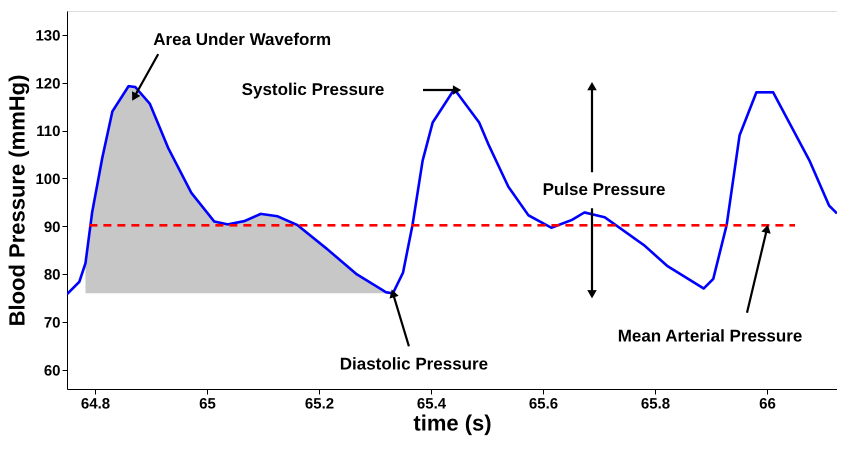 The height and width of the screenshot is (459, 865). What do you see at coordinates (313, 89) in the screenshot?
I see `annotation: Systolic Pressure` at bounding box center [313, 89].